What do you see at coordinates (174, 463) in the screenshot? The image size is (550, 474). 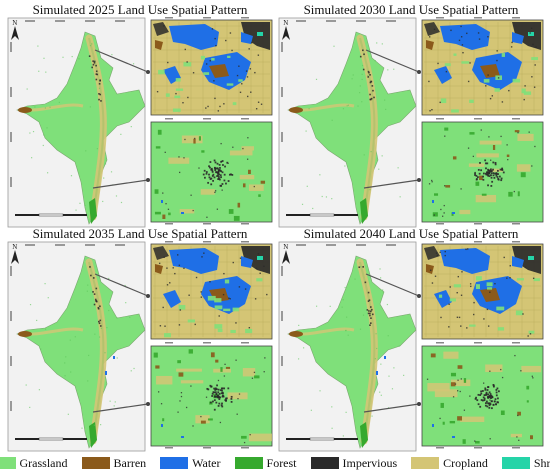 I see `legend-swatch` at bounding box center [174, 463].